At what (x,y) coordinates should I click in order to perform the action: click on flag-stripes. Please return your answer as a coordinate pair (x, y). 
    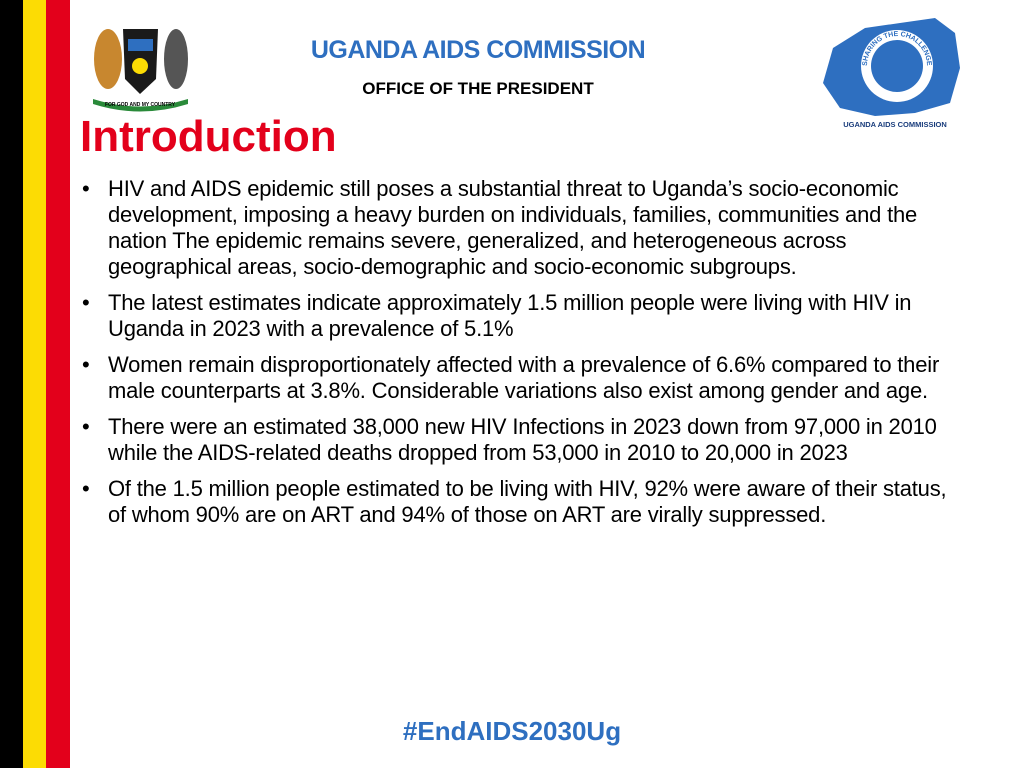
    Looking at the image, I should click on (35, 384).